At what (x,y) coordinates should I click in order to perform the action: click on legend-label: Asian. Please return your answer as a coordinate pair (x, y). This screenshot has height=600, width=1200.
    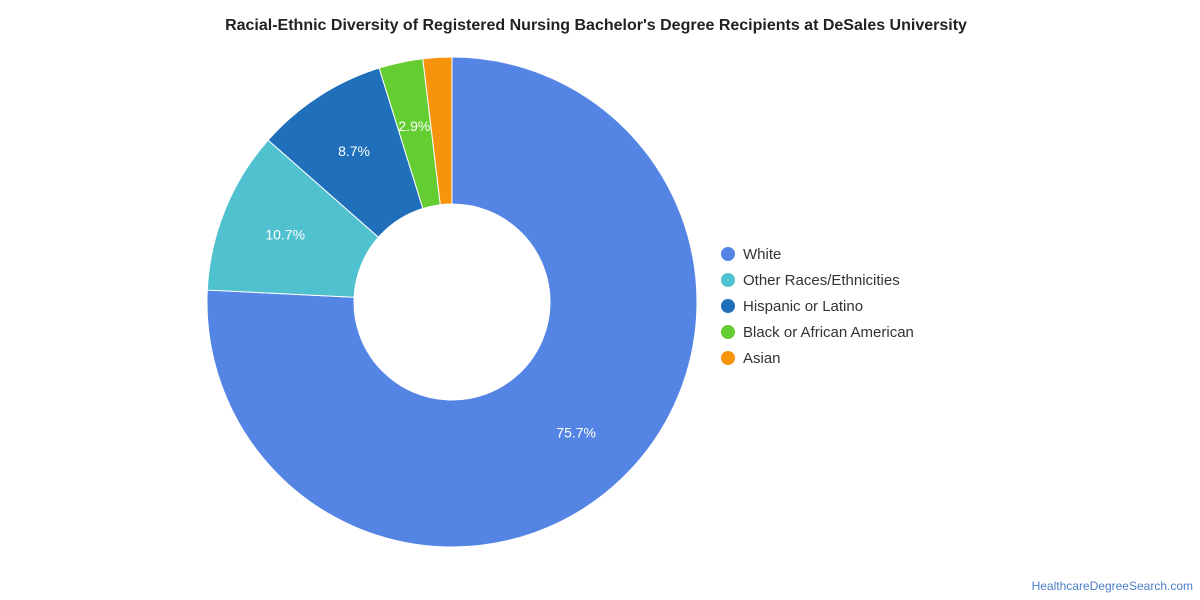
    Looking at the image, I should click on (762, 358).